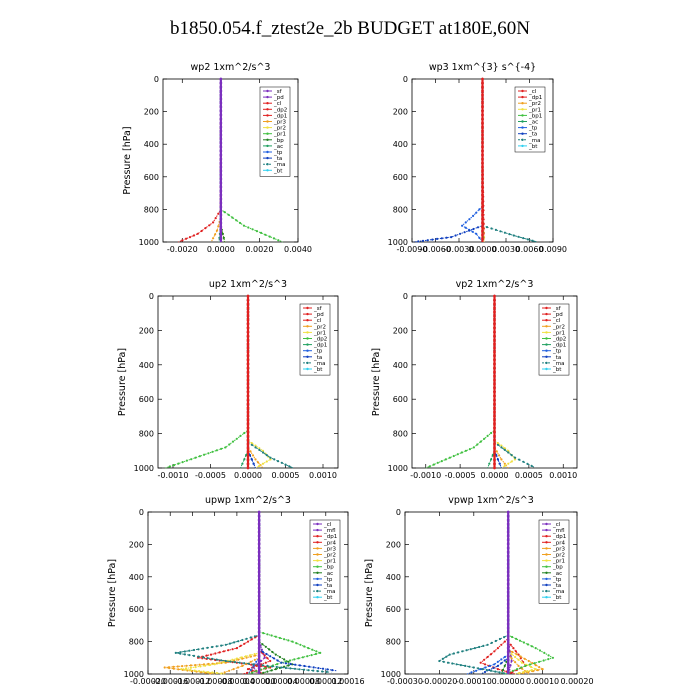  What do you see at coordinates (278, 171) in the screenshot?
I see `legend-label: _bt` at bounding box center [278, 171].